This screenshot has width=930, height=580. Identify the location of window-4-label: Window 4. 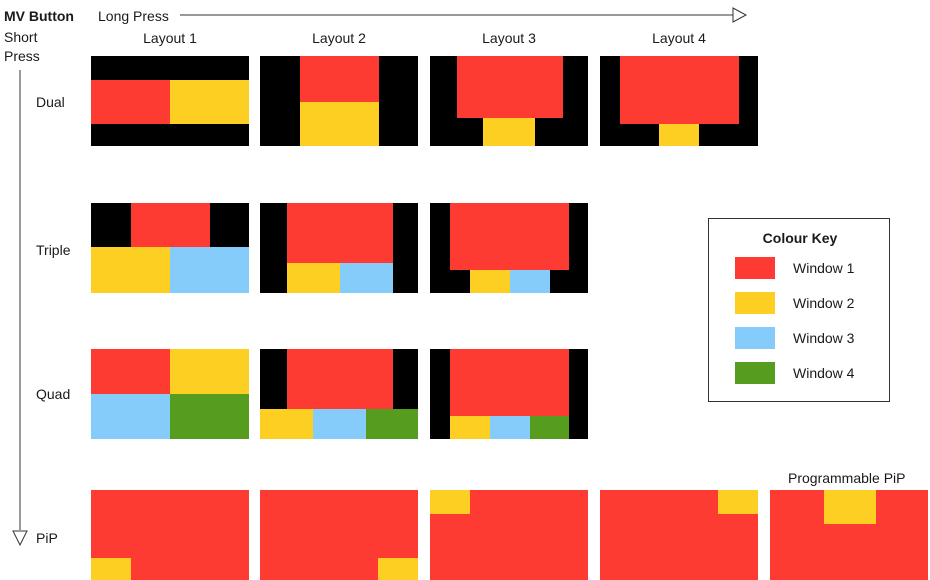
(824, 373).